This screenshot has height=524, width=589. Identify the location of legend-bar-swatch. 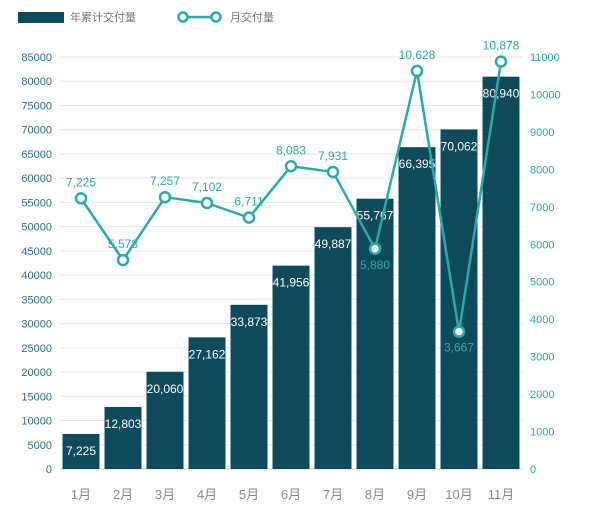
(41, 17).